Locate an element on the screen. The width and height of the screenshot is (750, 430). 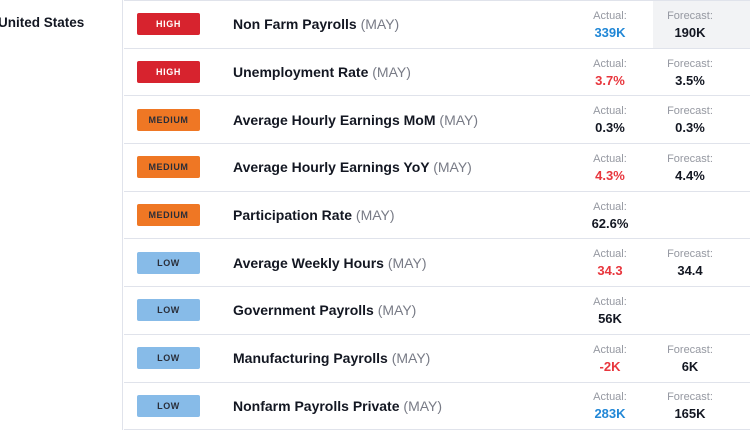
forecast-cell: Forecast: 4.4% is located at coordinates (701, 167).